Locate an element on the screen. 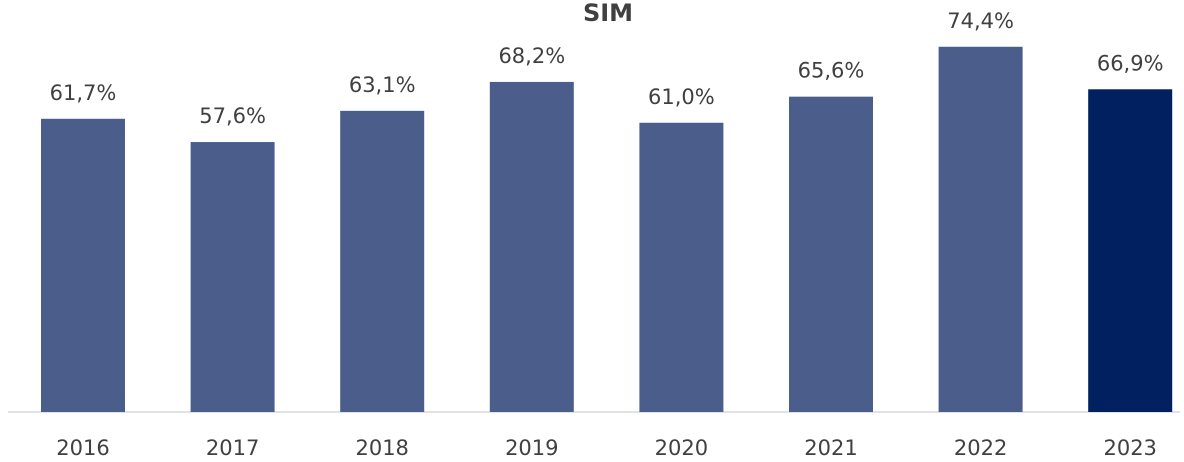 The width and height of the screenshot is (1184, 462). data-label: 61,7% is located at coordinates (83, 93).